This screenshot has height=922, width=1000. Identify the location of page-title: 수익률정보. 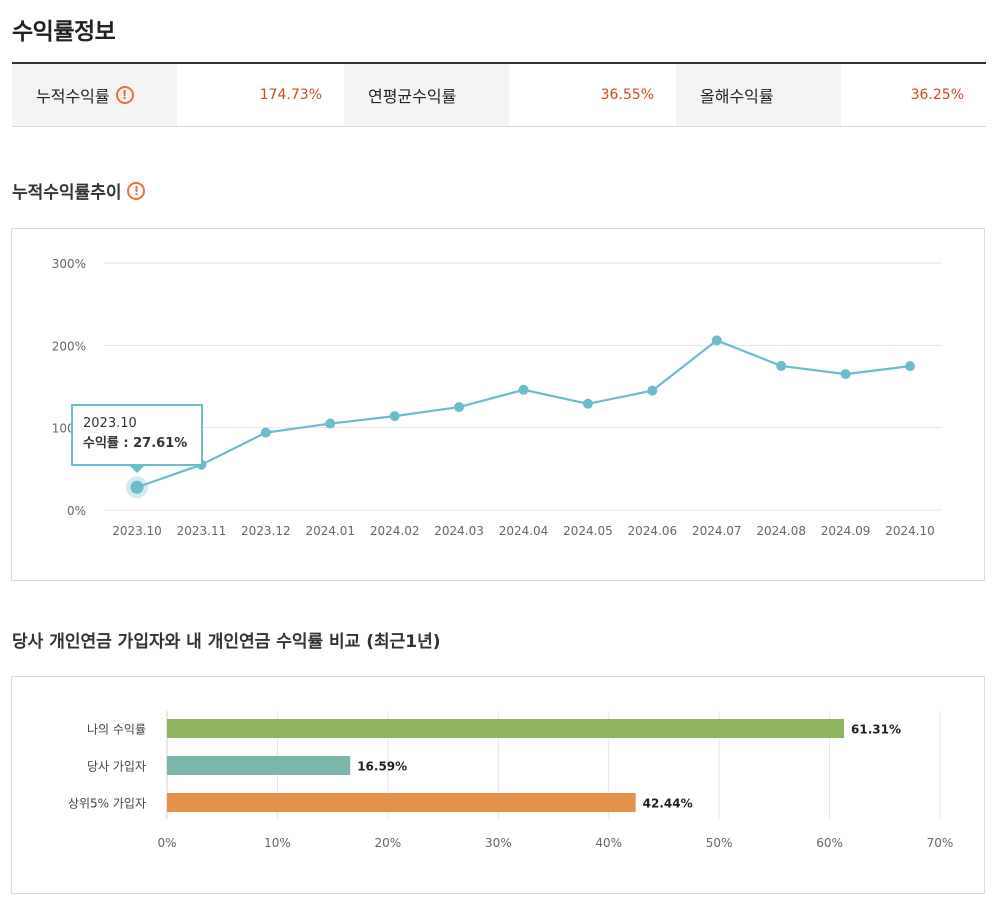
(64, 32).